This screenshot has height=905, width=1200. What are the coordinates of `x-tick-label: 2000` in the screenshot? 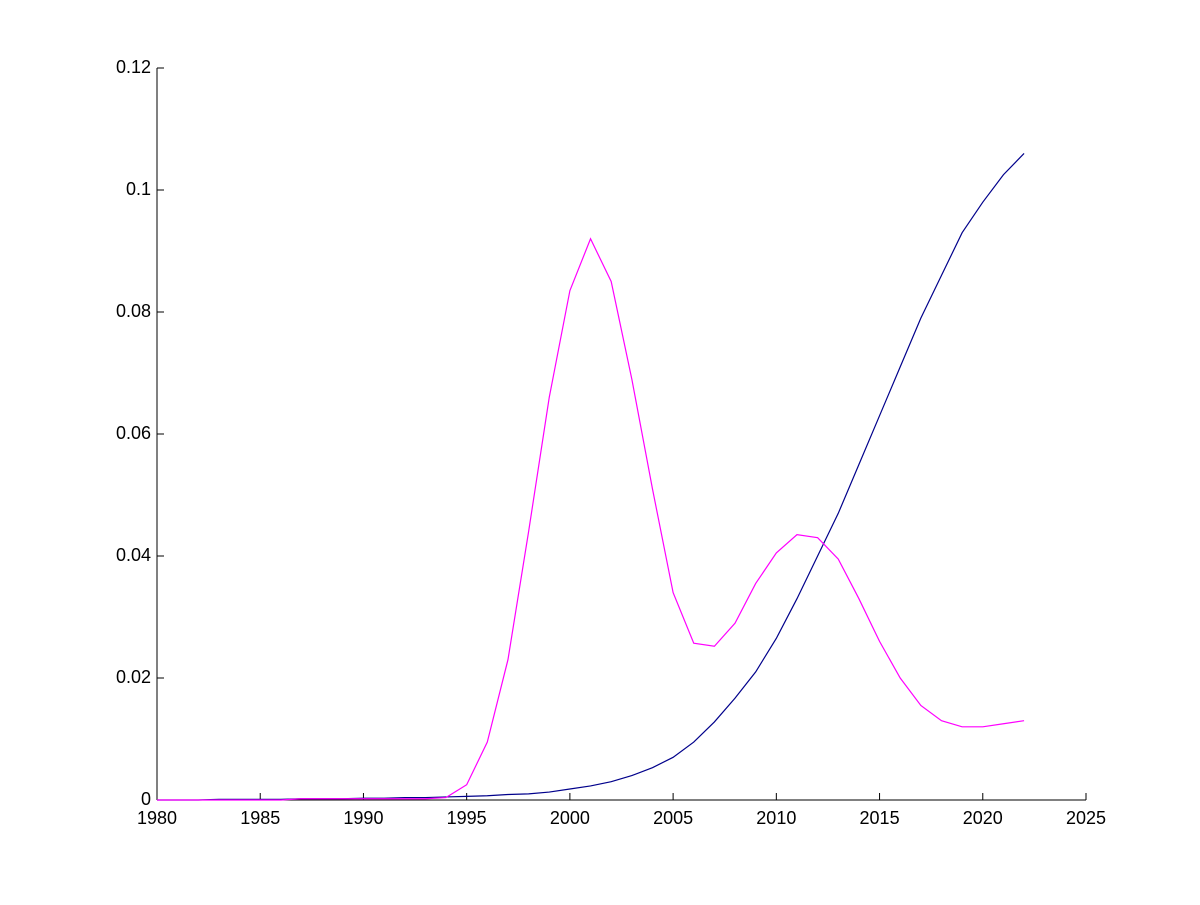 It's located at (570, 818).